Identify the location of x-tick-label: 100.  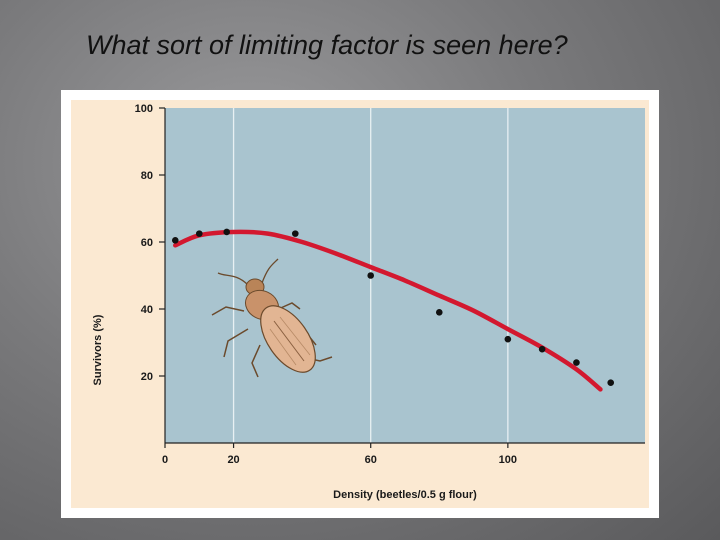
(508, 460).